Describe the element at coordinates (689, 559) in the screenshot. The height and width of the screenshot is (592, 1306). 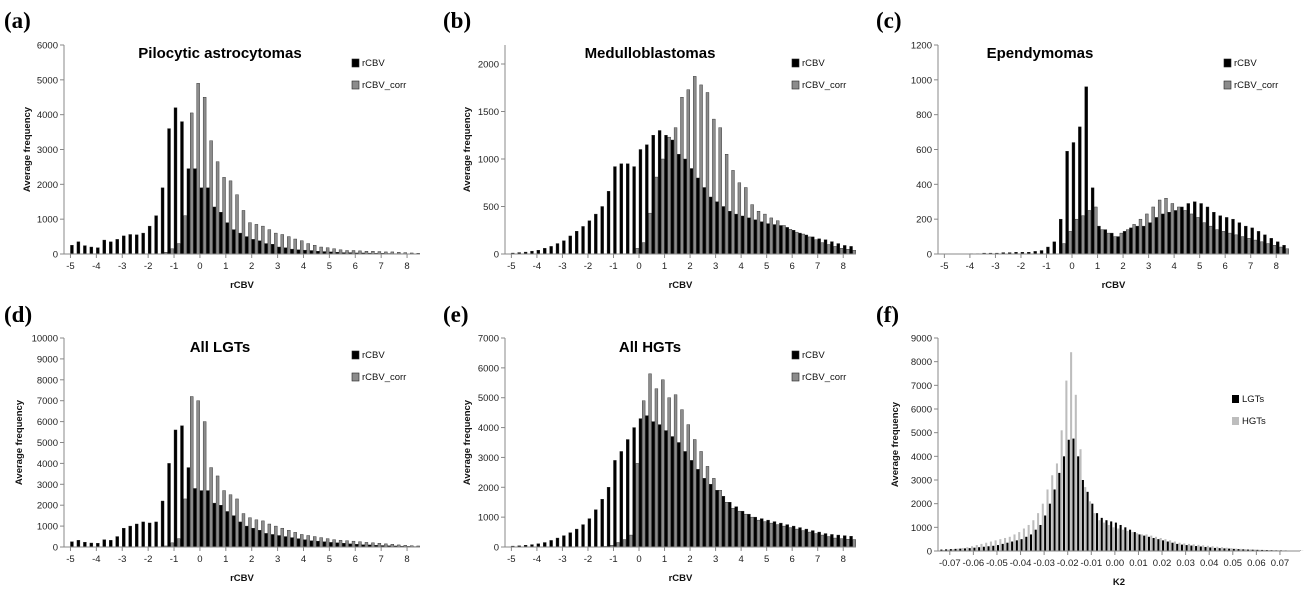
I see `x-tick-label: 2` at that location.